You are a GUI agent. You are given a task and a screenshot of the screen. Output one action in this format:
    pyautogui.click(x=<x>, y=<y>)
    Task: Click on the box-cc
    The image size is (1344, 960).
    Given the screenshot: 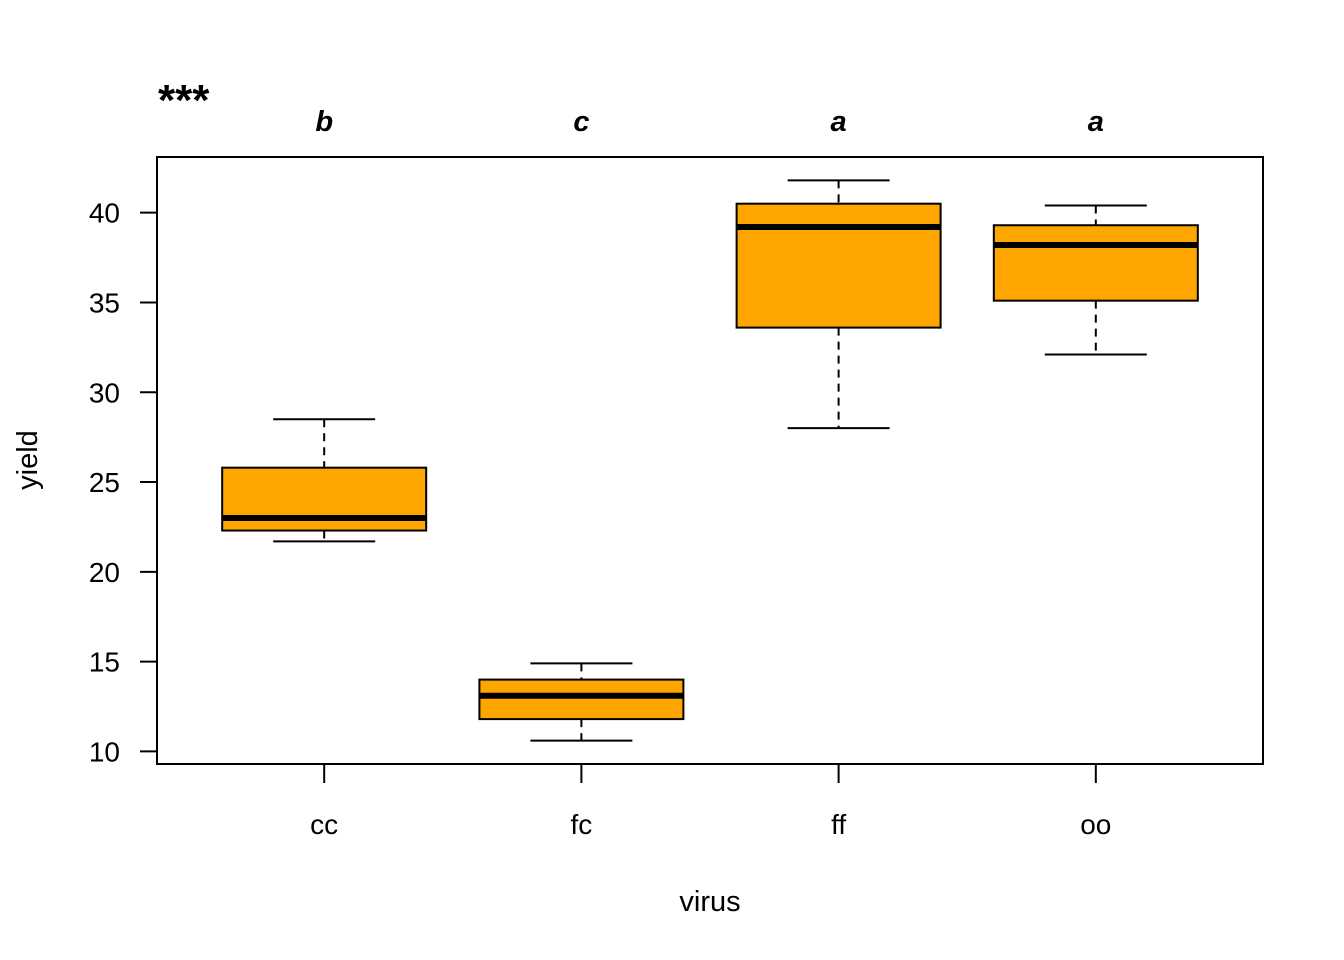 What is the action you would take?
    pyautogui.click(x=324, y=480)
    